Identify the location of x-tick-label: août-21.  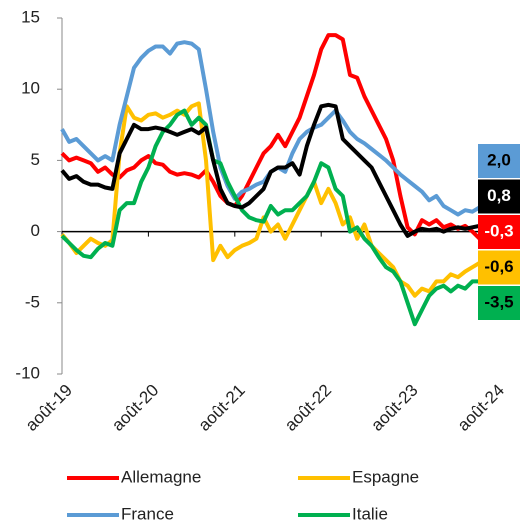
(222, 408).